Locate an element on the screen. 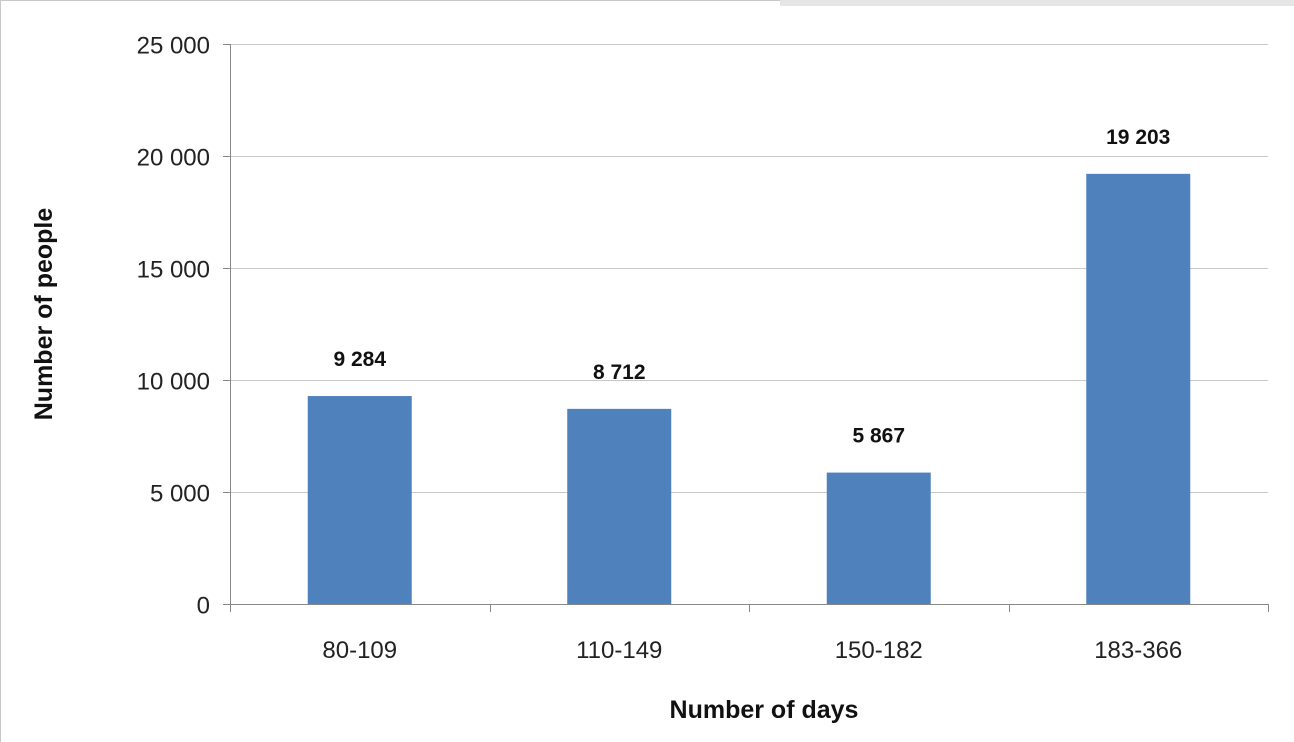 This screenshot has height=742, width=1294. data-label: 19 203 is located at coordinates (1138, 137).